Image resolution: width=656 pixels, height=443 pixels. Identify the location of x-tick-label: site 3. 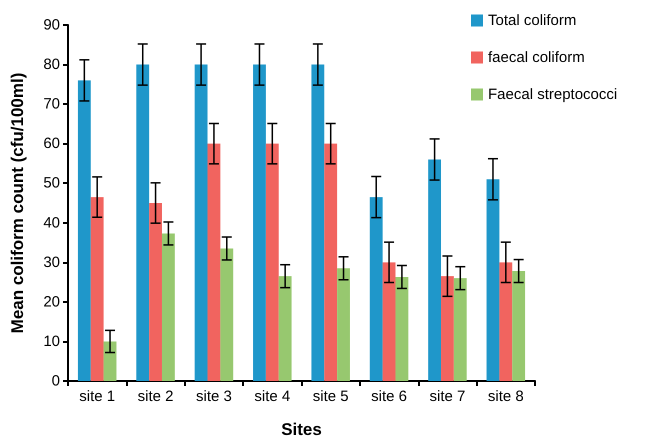
(214, 396).